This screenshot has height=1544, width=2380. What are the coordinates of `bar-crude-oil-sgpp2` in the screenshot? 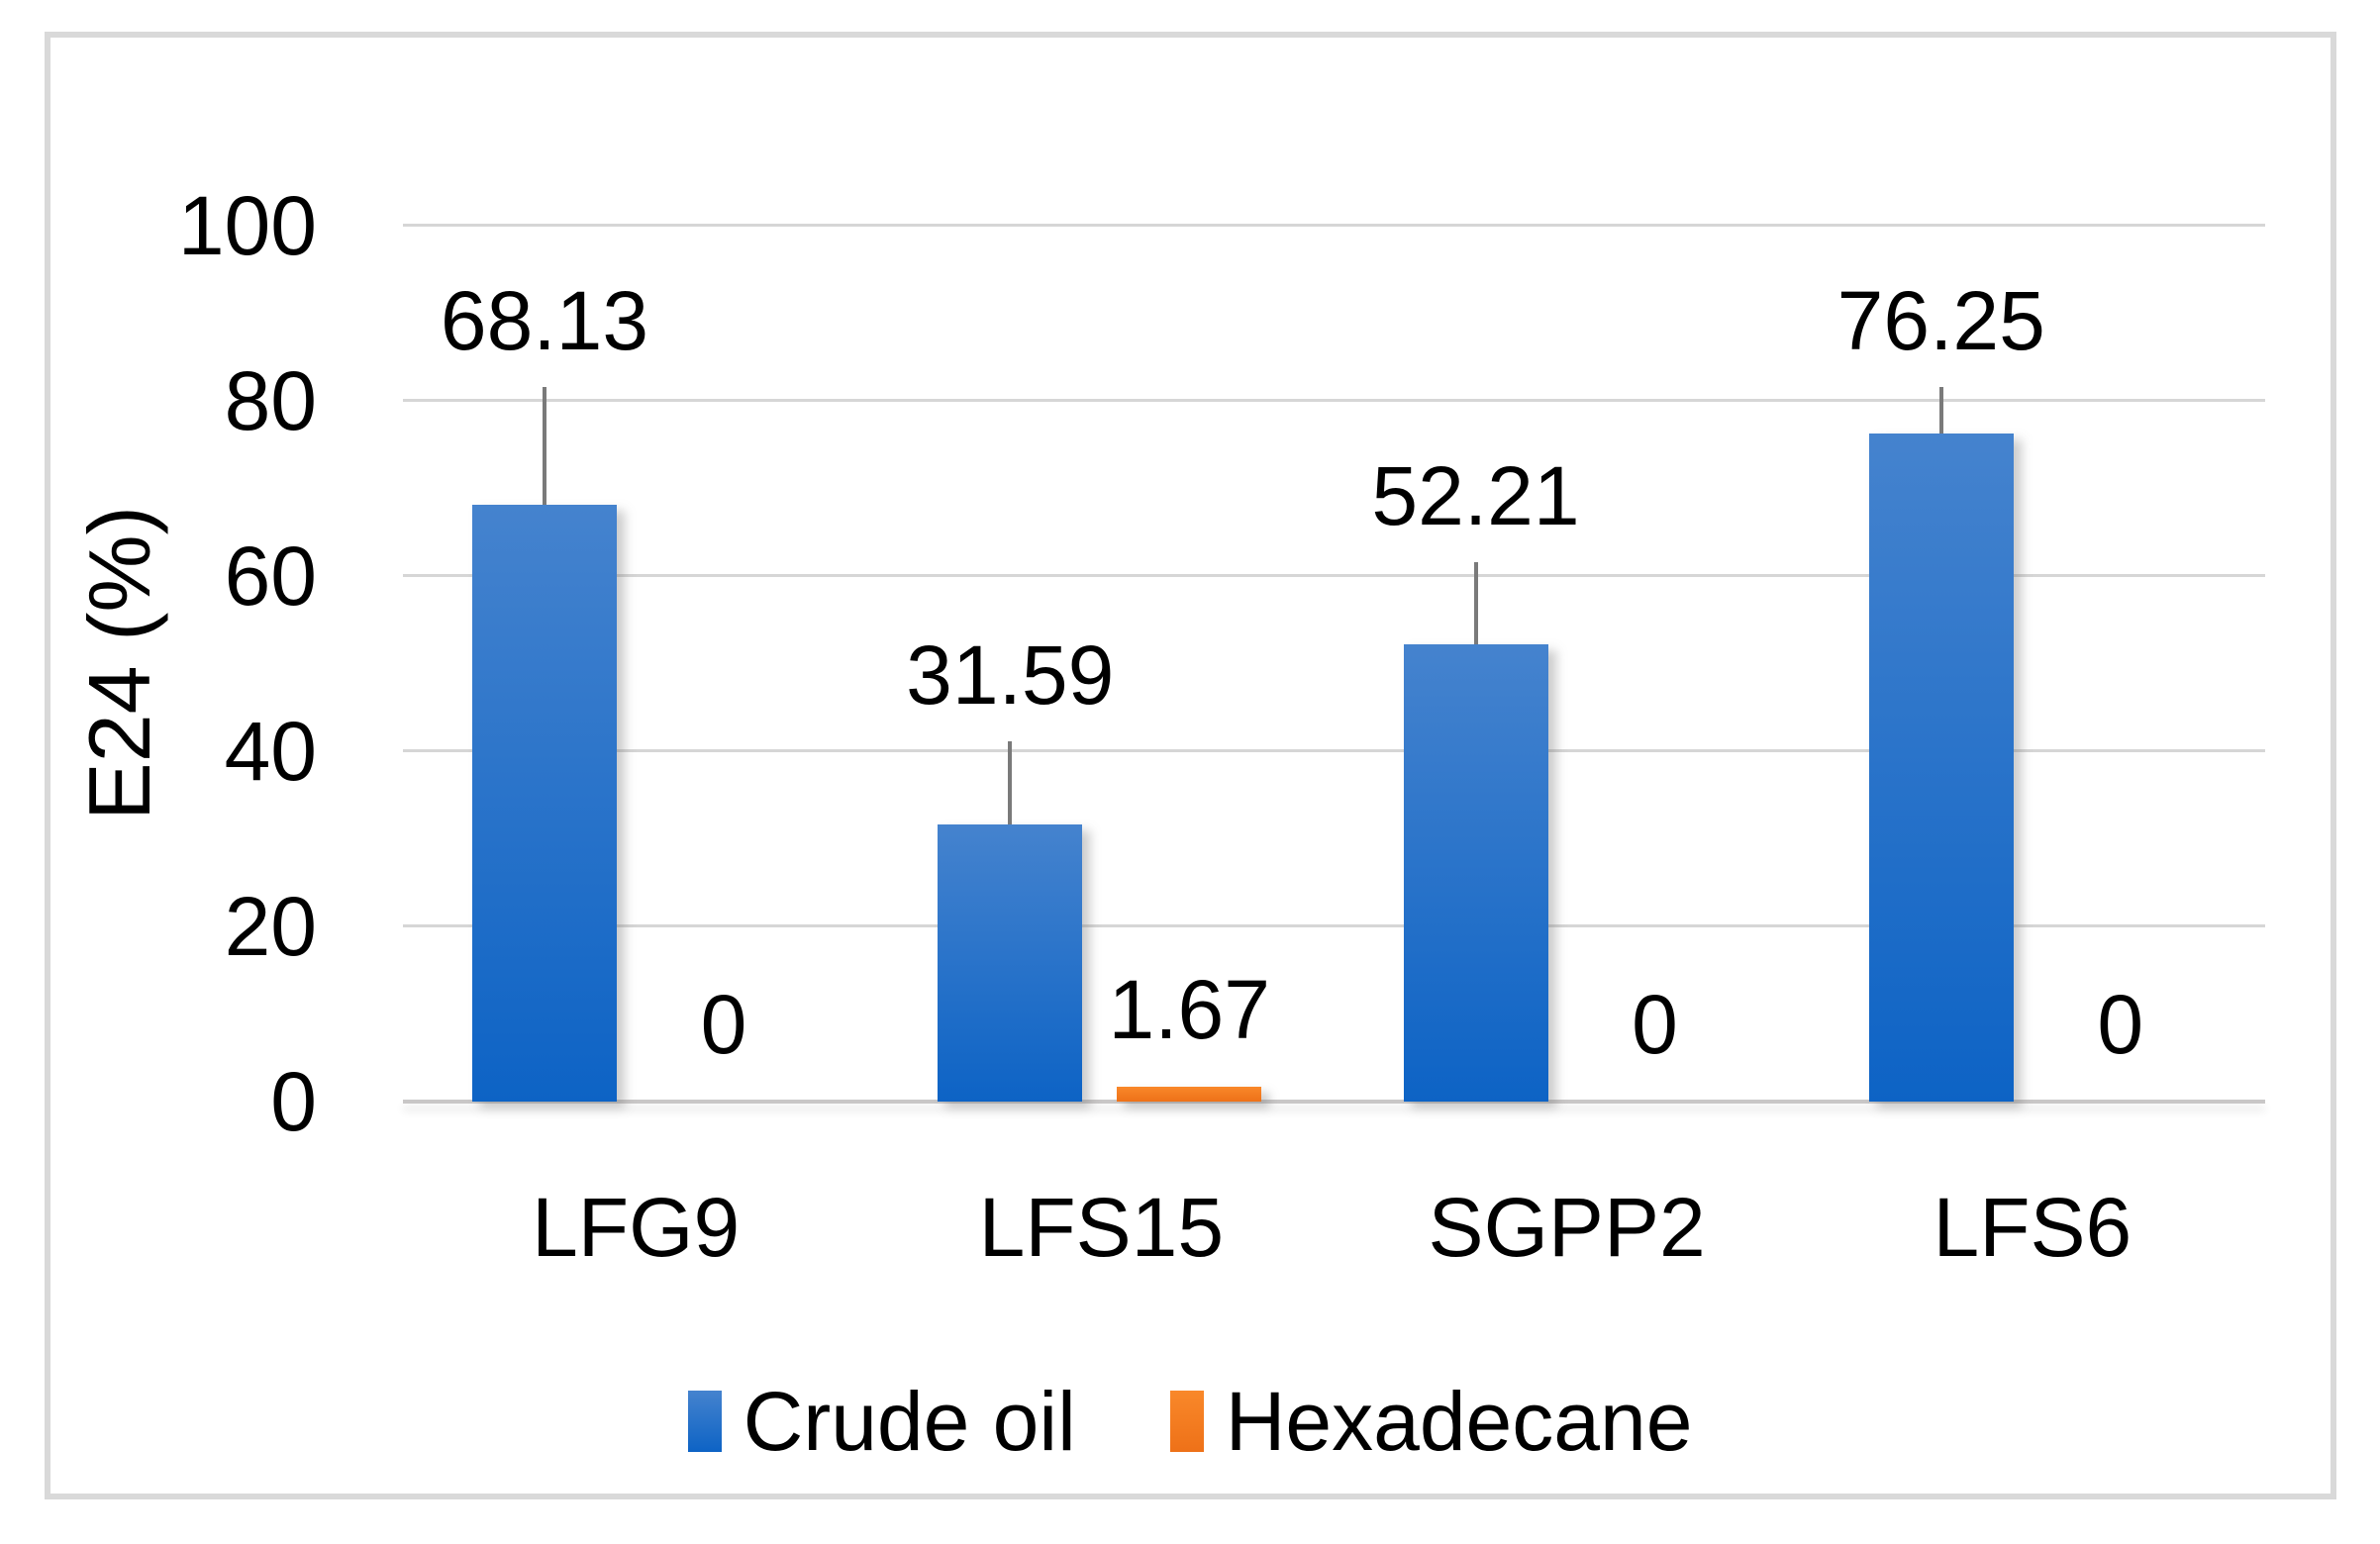 It's located at (1475, 873).